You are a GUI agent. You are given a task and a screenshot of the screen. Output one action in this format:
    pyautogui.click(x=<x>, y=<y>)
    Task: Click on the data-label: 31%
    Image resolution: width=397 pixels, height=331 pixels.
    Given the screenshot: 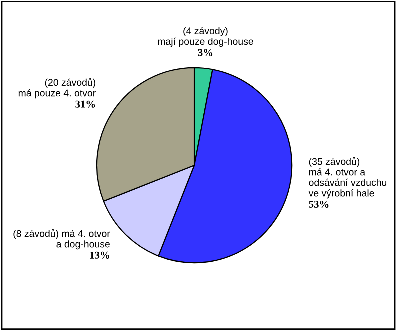 What is the action you would take?
    pyautogui.click(x=86, y=104)
    